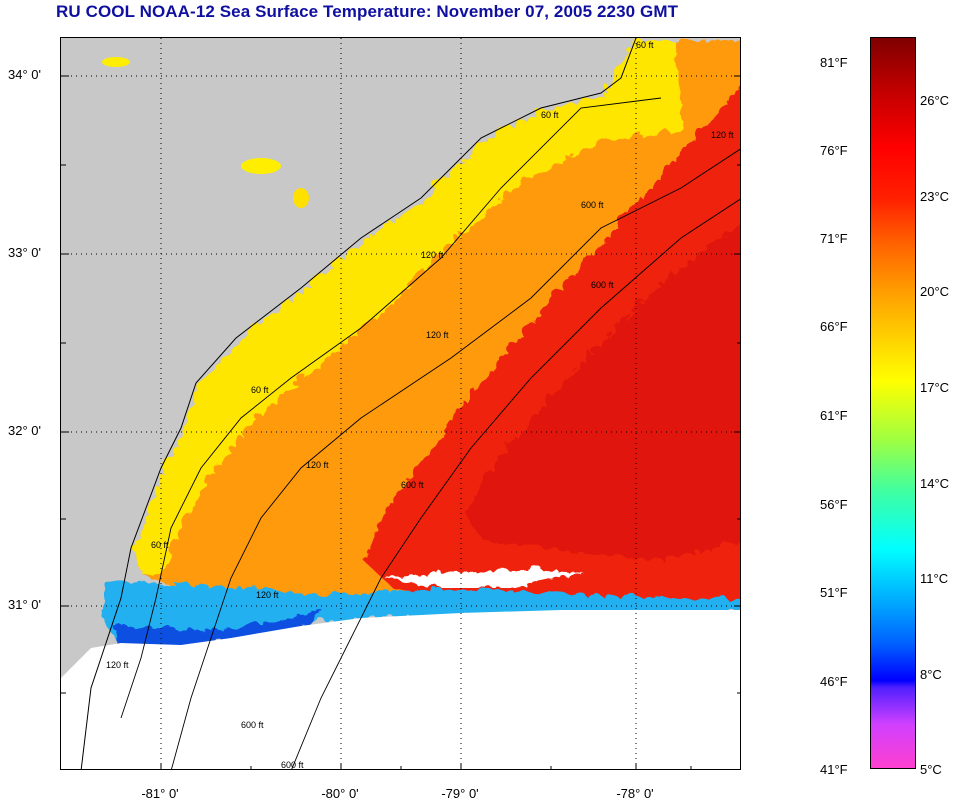  Describe the element at coordinates (400, 689) in the screenshot. I see `no-data-region` at that location.